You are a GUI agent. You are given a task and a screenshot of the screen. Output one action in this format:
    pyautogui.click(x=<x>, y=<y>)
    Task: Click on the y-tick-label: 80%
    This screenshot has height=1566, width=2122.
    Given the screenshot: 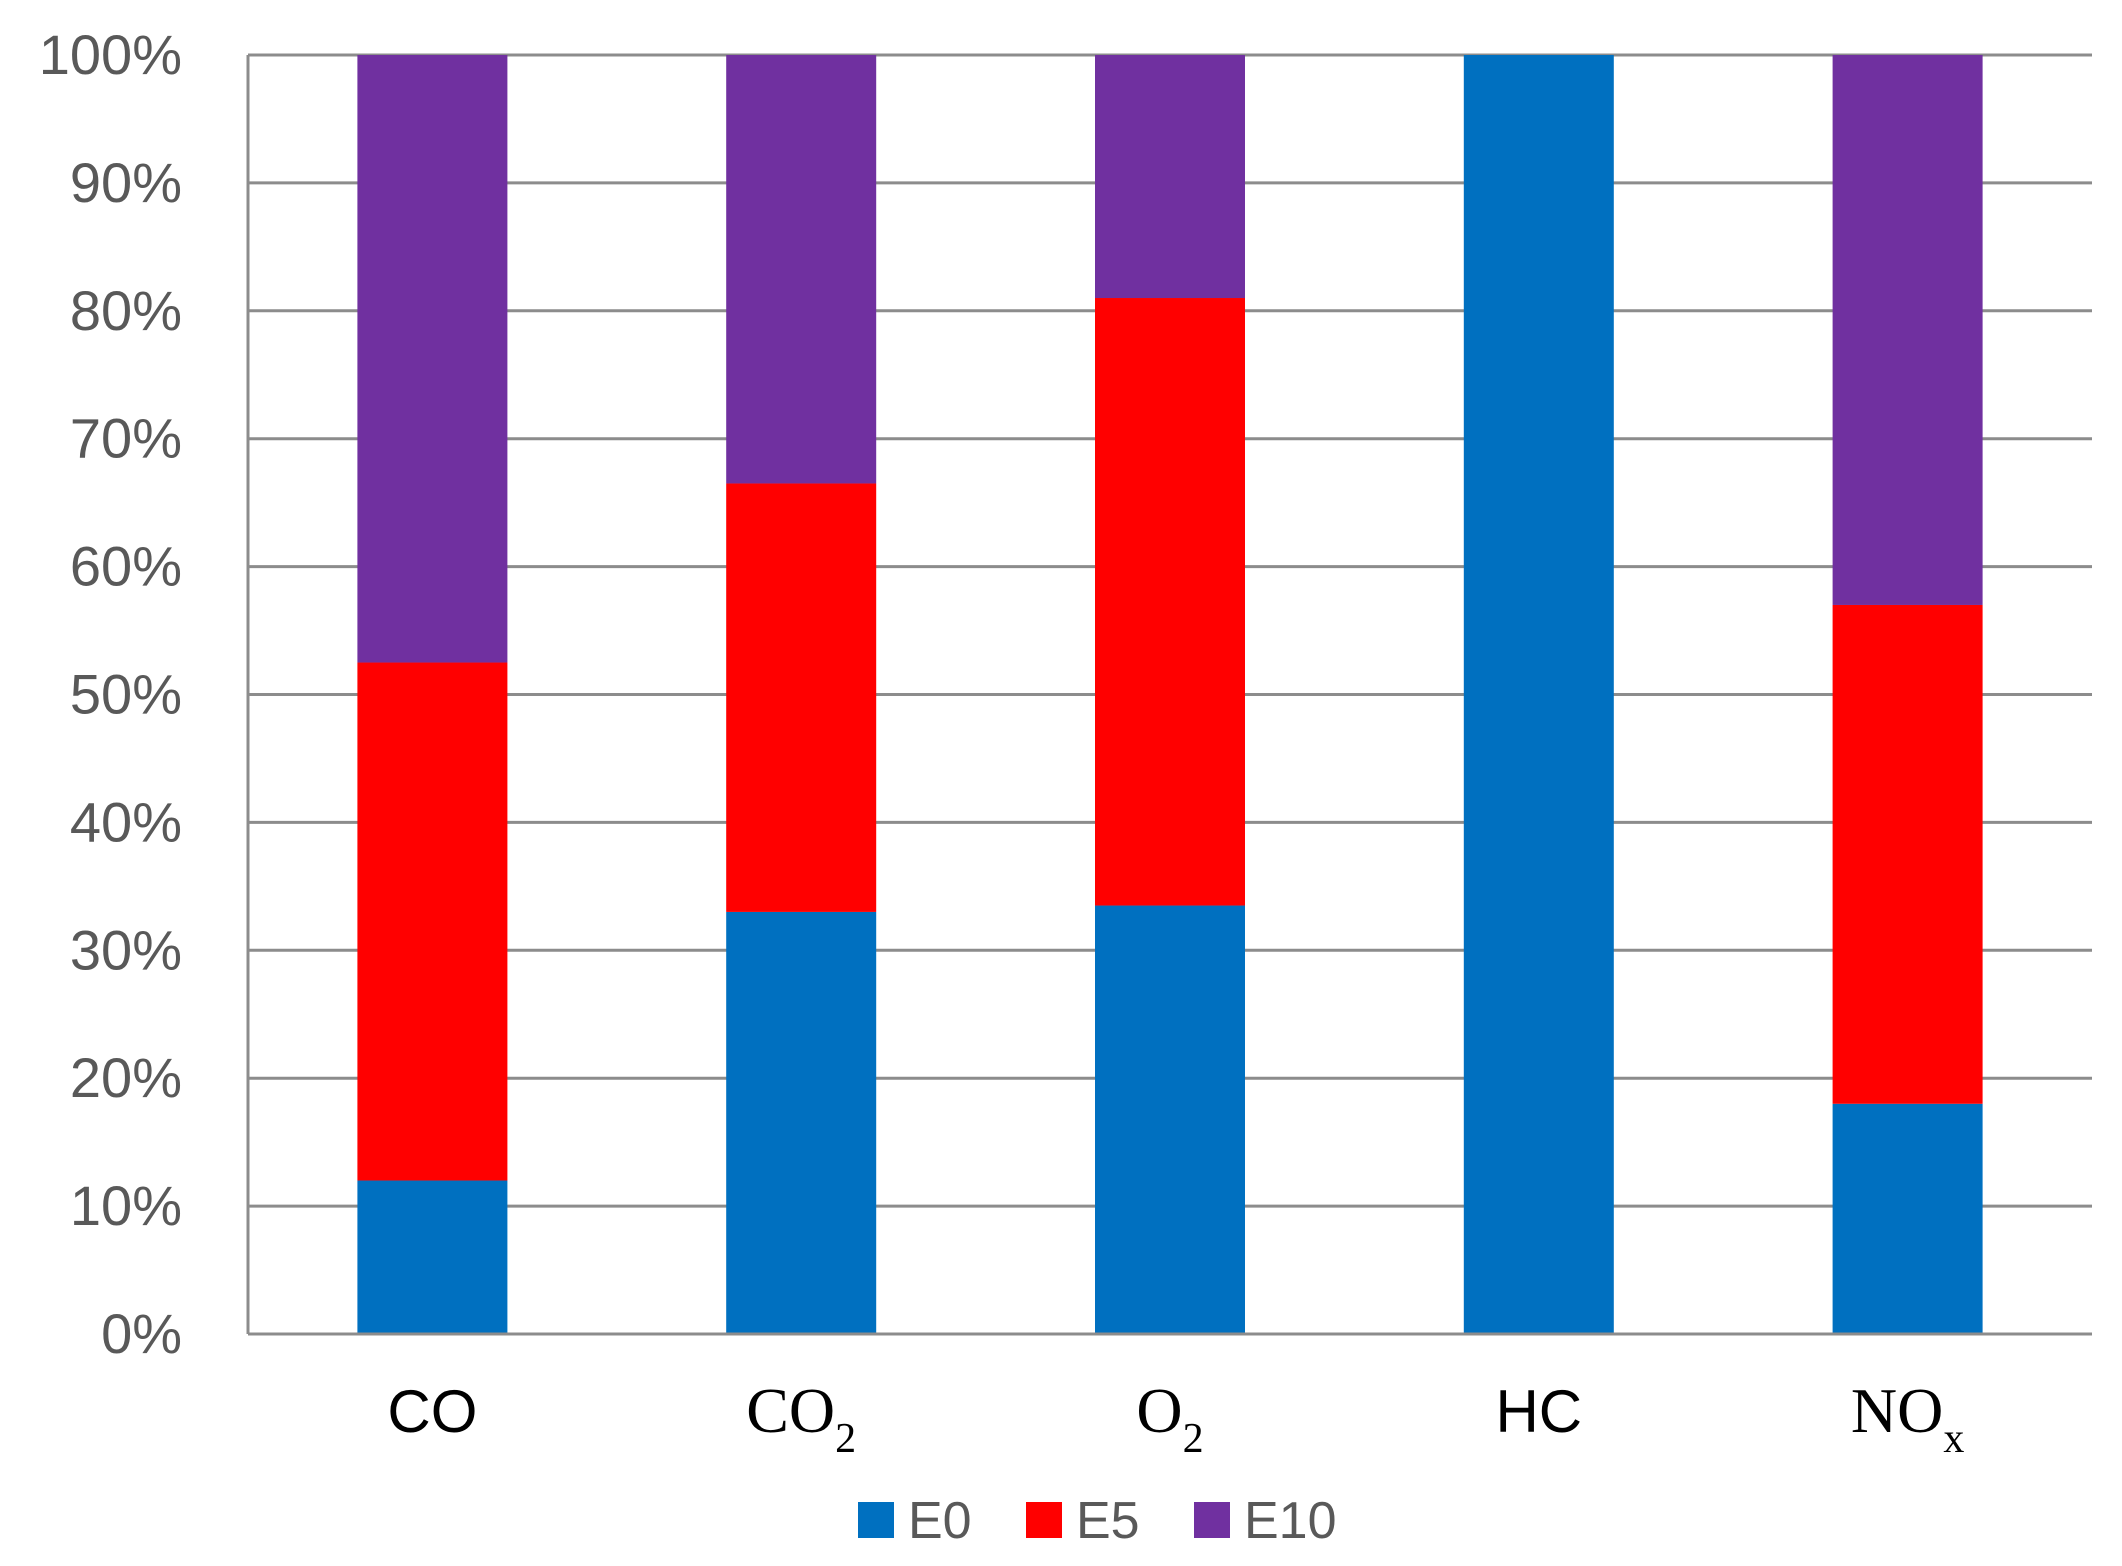 What is the action you would take?
    pyautogui.click(x=126, y=310)
    